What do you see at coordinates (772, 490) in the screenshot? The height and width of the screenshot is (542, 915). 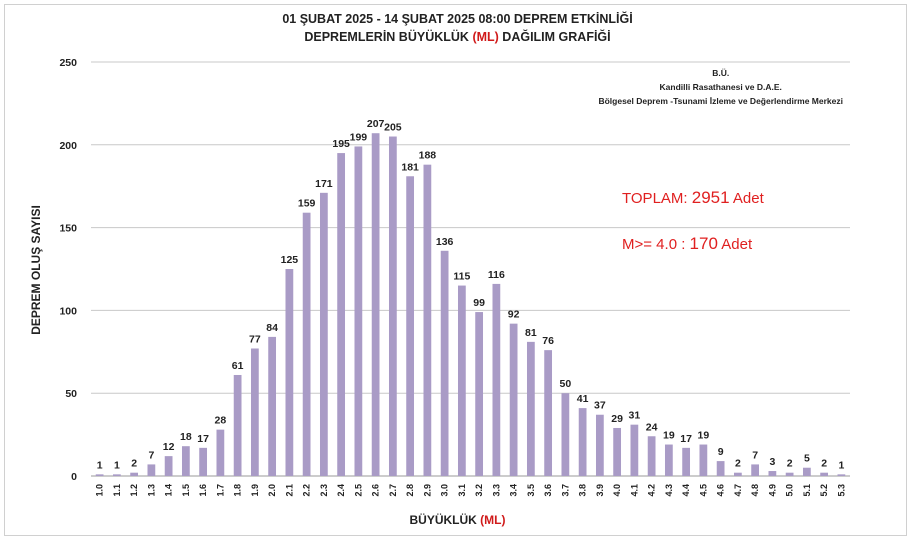 I see `x-tick-label: 4.9` at bounding box center [772, 490].